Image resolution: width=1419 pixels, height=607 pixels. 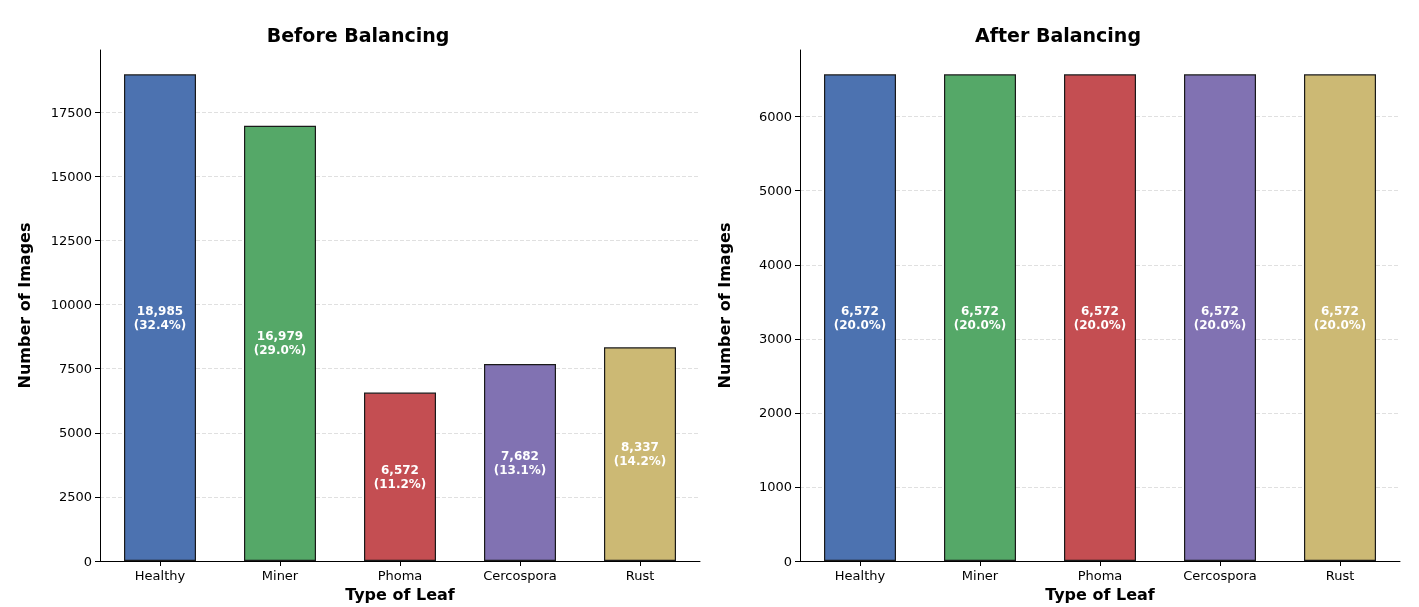 What do you see at coordinates (1058, 34) in the screenshot?
I see `chart-title: After Balancing` at bounding box center [1058, 34].